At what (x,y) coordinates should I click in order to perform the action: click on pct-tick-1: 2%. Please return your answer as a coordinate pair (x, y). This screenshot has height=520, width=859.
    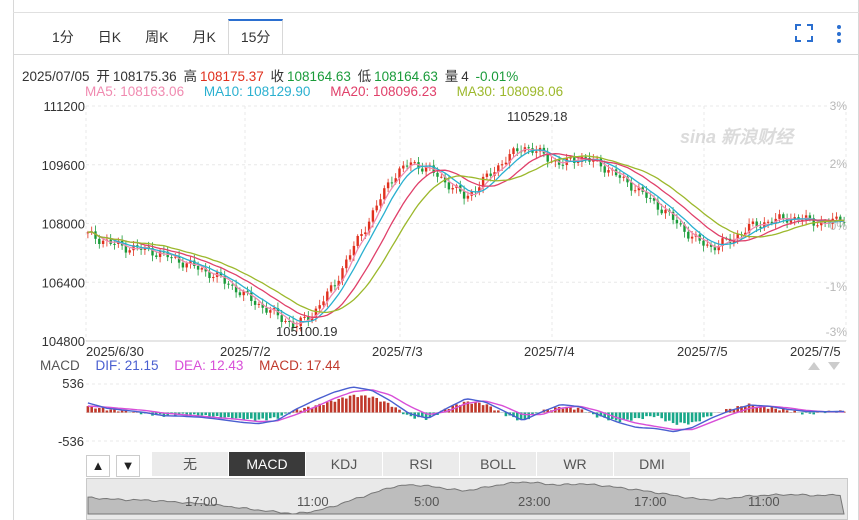
    Looking at the image, I should click on (839, 164).